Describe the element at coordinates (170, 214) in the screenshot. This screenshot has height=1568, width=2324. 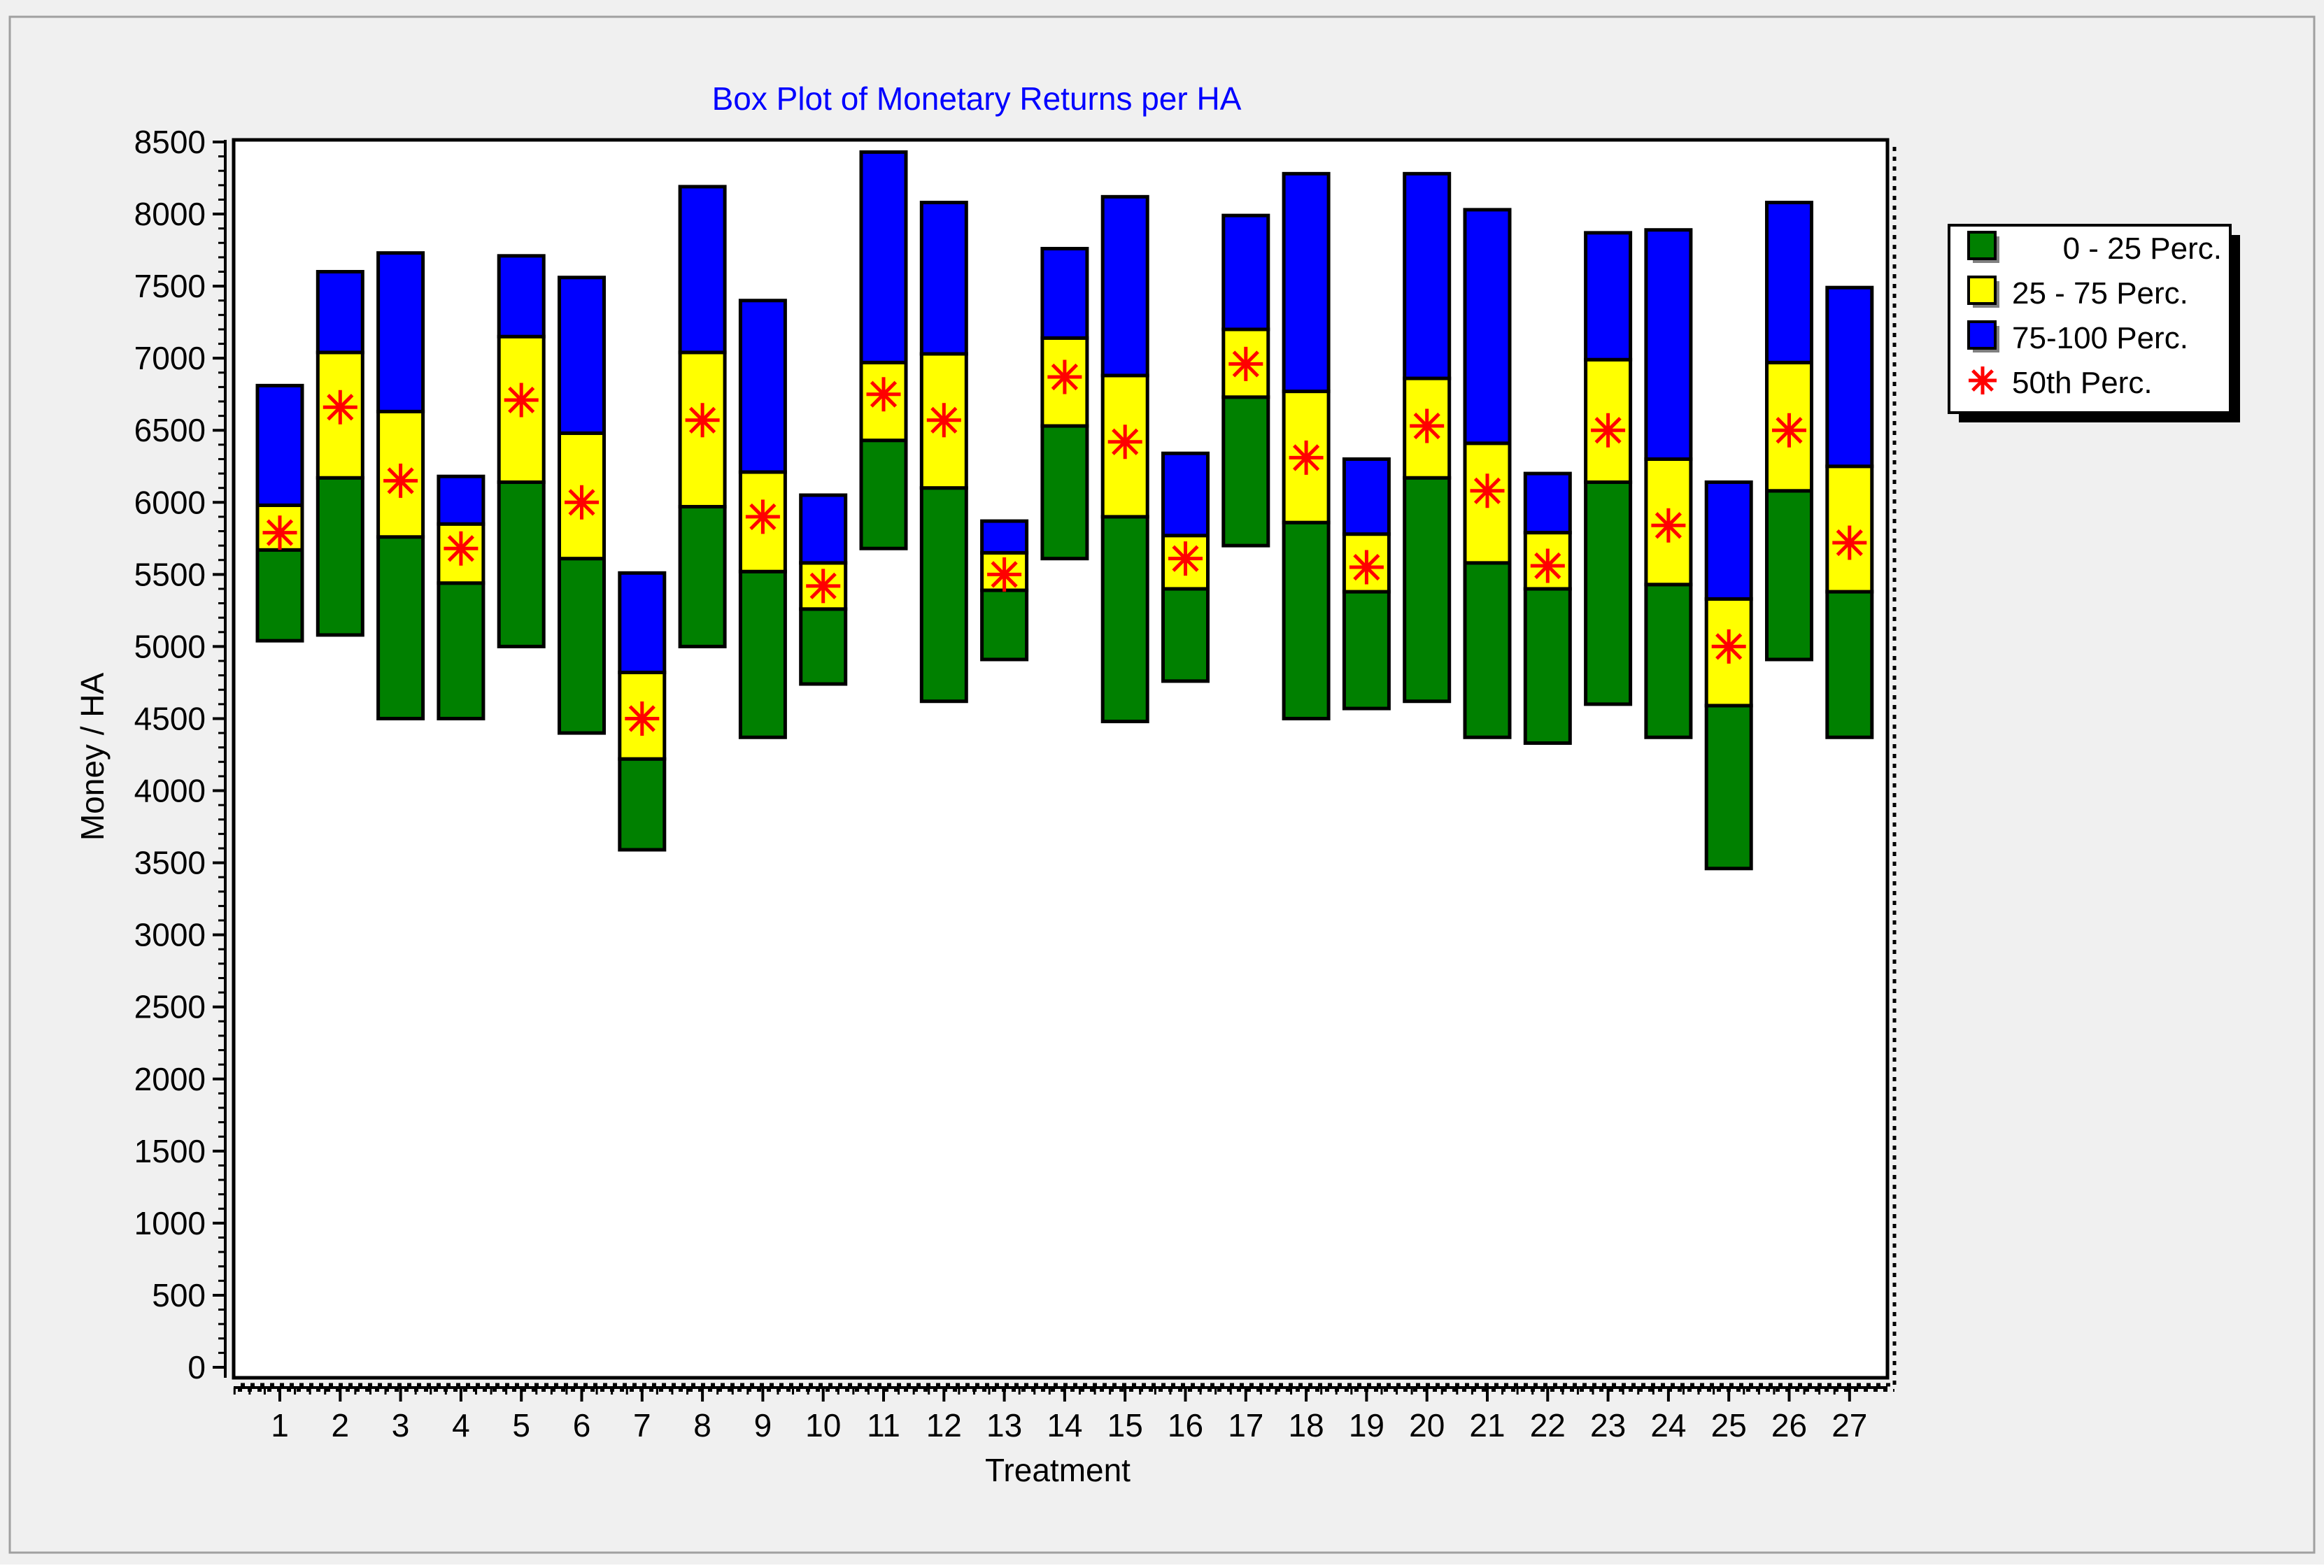
I see `y-tick-label: 8000` at that location.